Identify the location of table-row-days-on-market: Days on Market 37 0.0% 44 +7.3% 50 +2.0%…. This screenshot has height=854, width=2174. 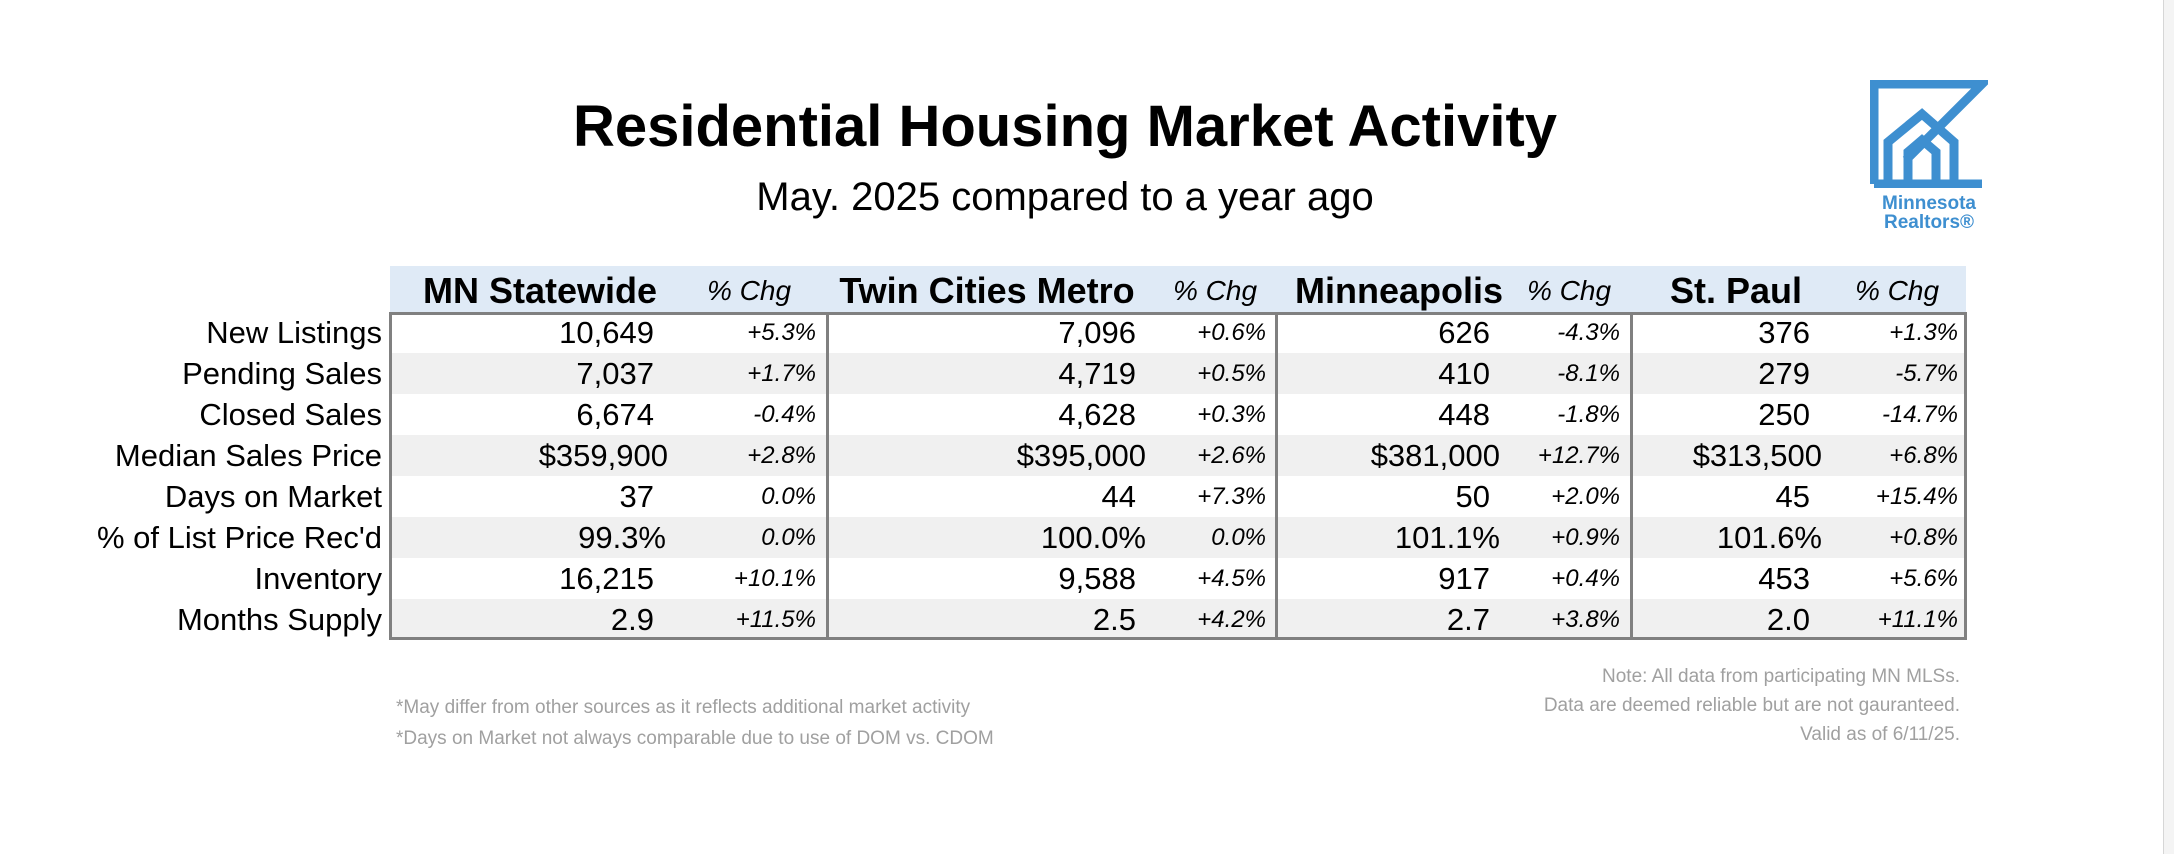
(1087, 496).